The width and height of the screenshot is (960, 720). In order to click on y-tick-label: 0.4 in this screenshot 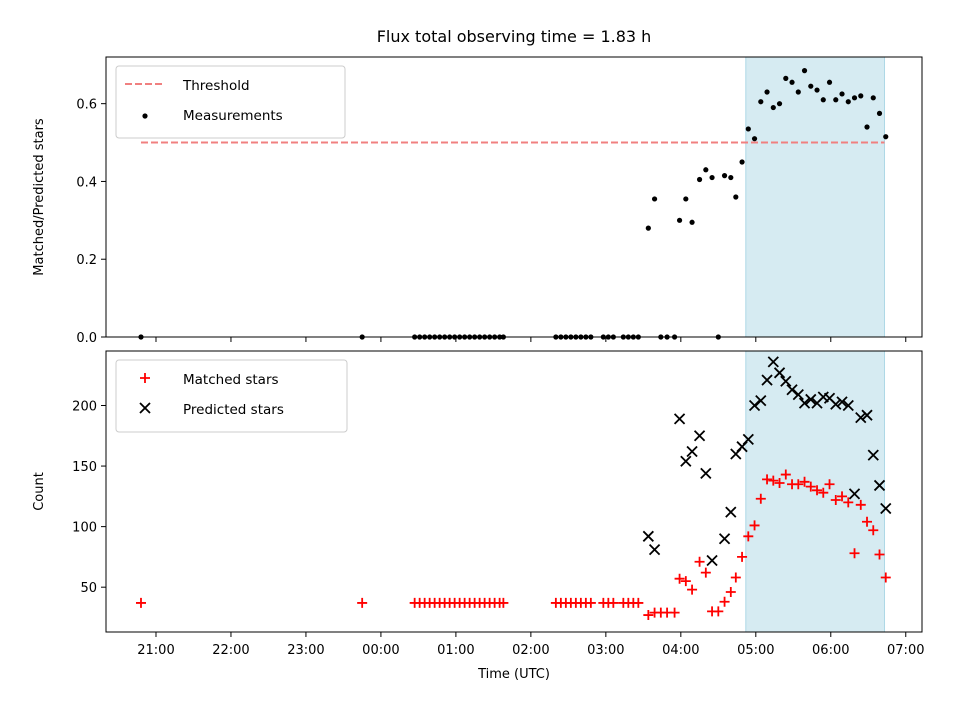, I will do `click(86, 182)`.